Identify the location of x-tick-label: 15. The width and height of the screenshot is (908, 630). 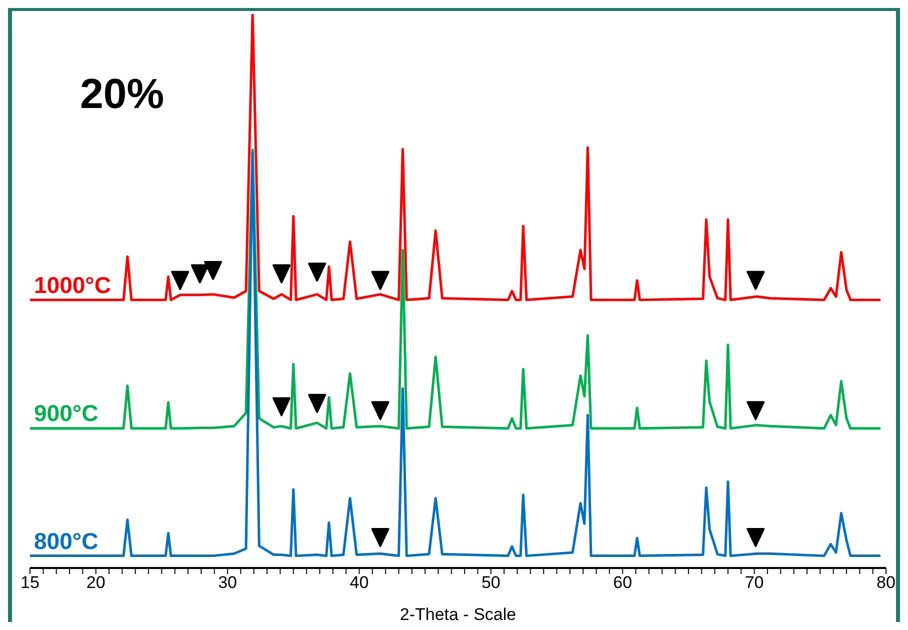
(30, 582).